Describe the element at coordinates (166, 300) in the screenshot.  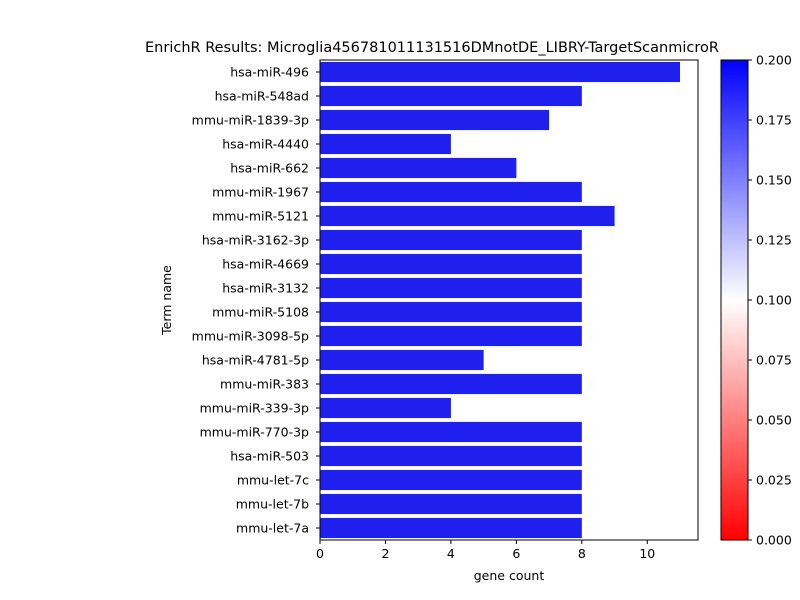
I see `y-axis-label: Term name` at that location.